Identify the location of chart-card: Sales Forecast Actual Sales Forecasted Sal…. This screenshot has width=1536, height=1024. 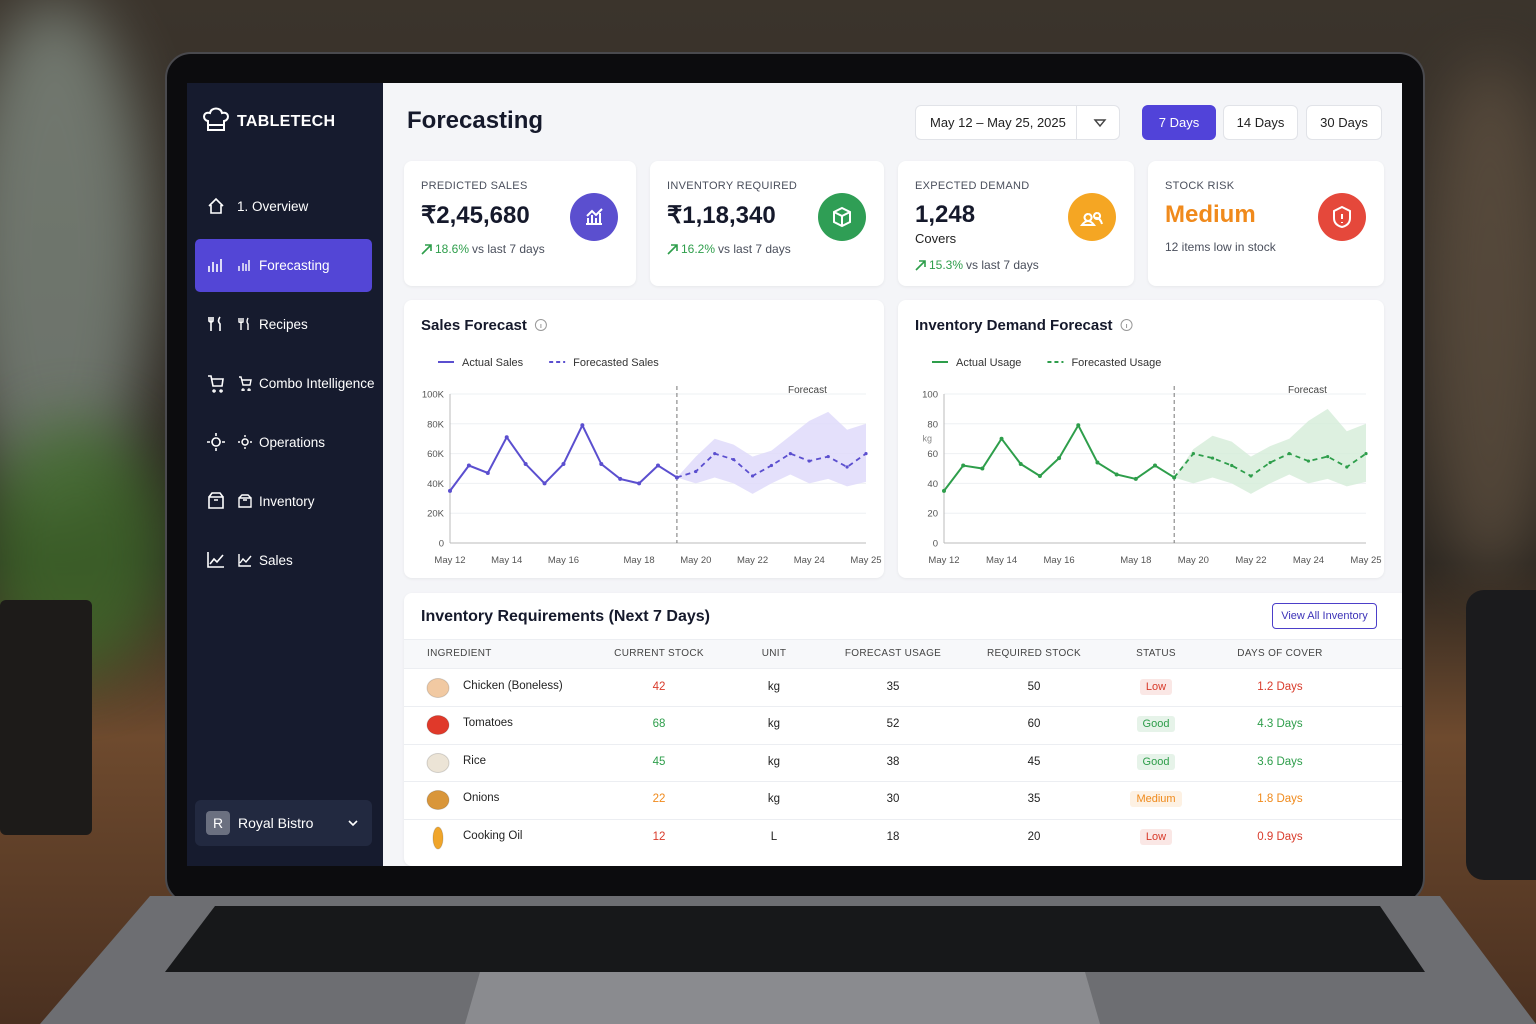
(644, 439).